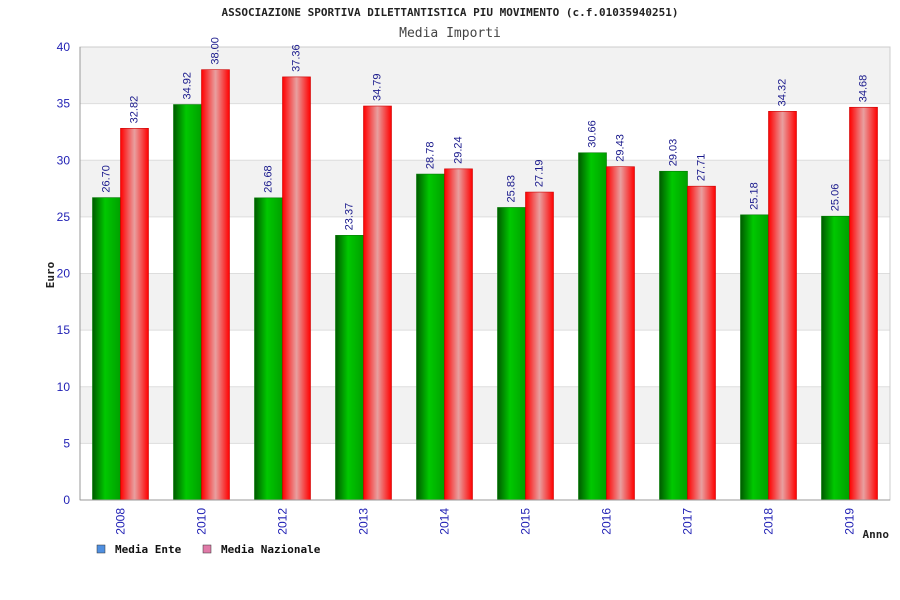 This screenshot has width=900, height=600. Describe the element at coordinates (349, 368) in the screenshot. I see `bar-media-ente-2013` at that location.